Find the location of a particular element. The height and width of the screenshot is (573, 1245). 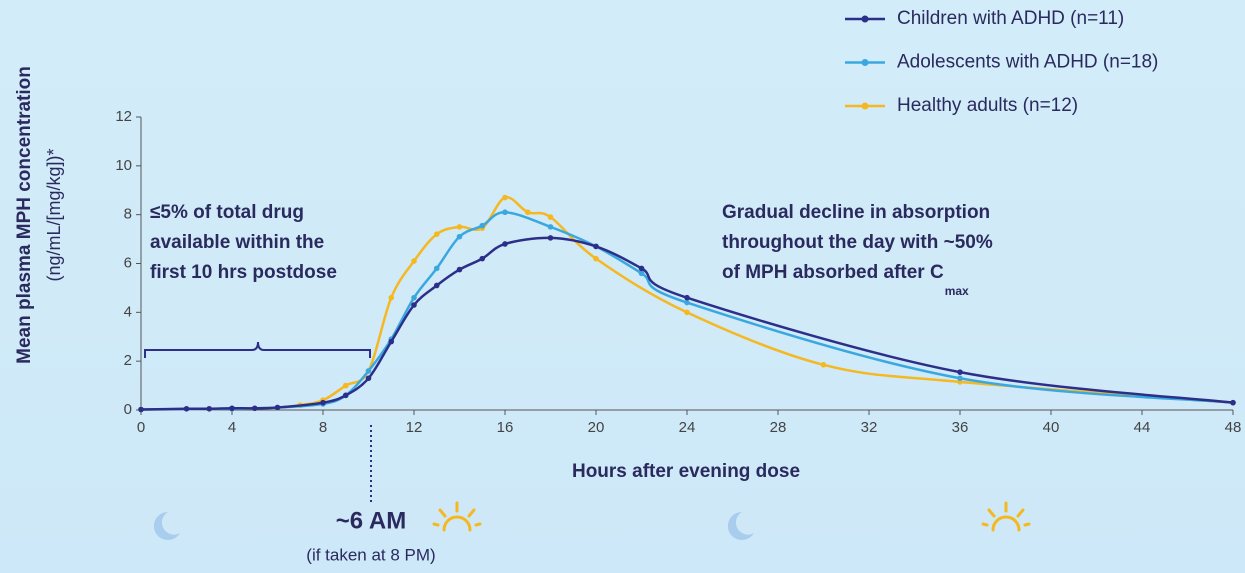

x-tick-label: 8 is located at coordinates (323, 427).